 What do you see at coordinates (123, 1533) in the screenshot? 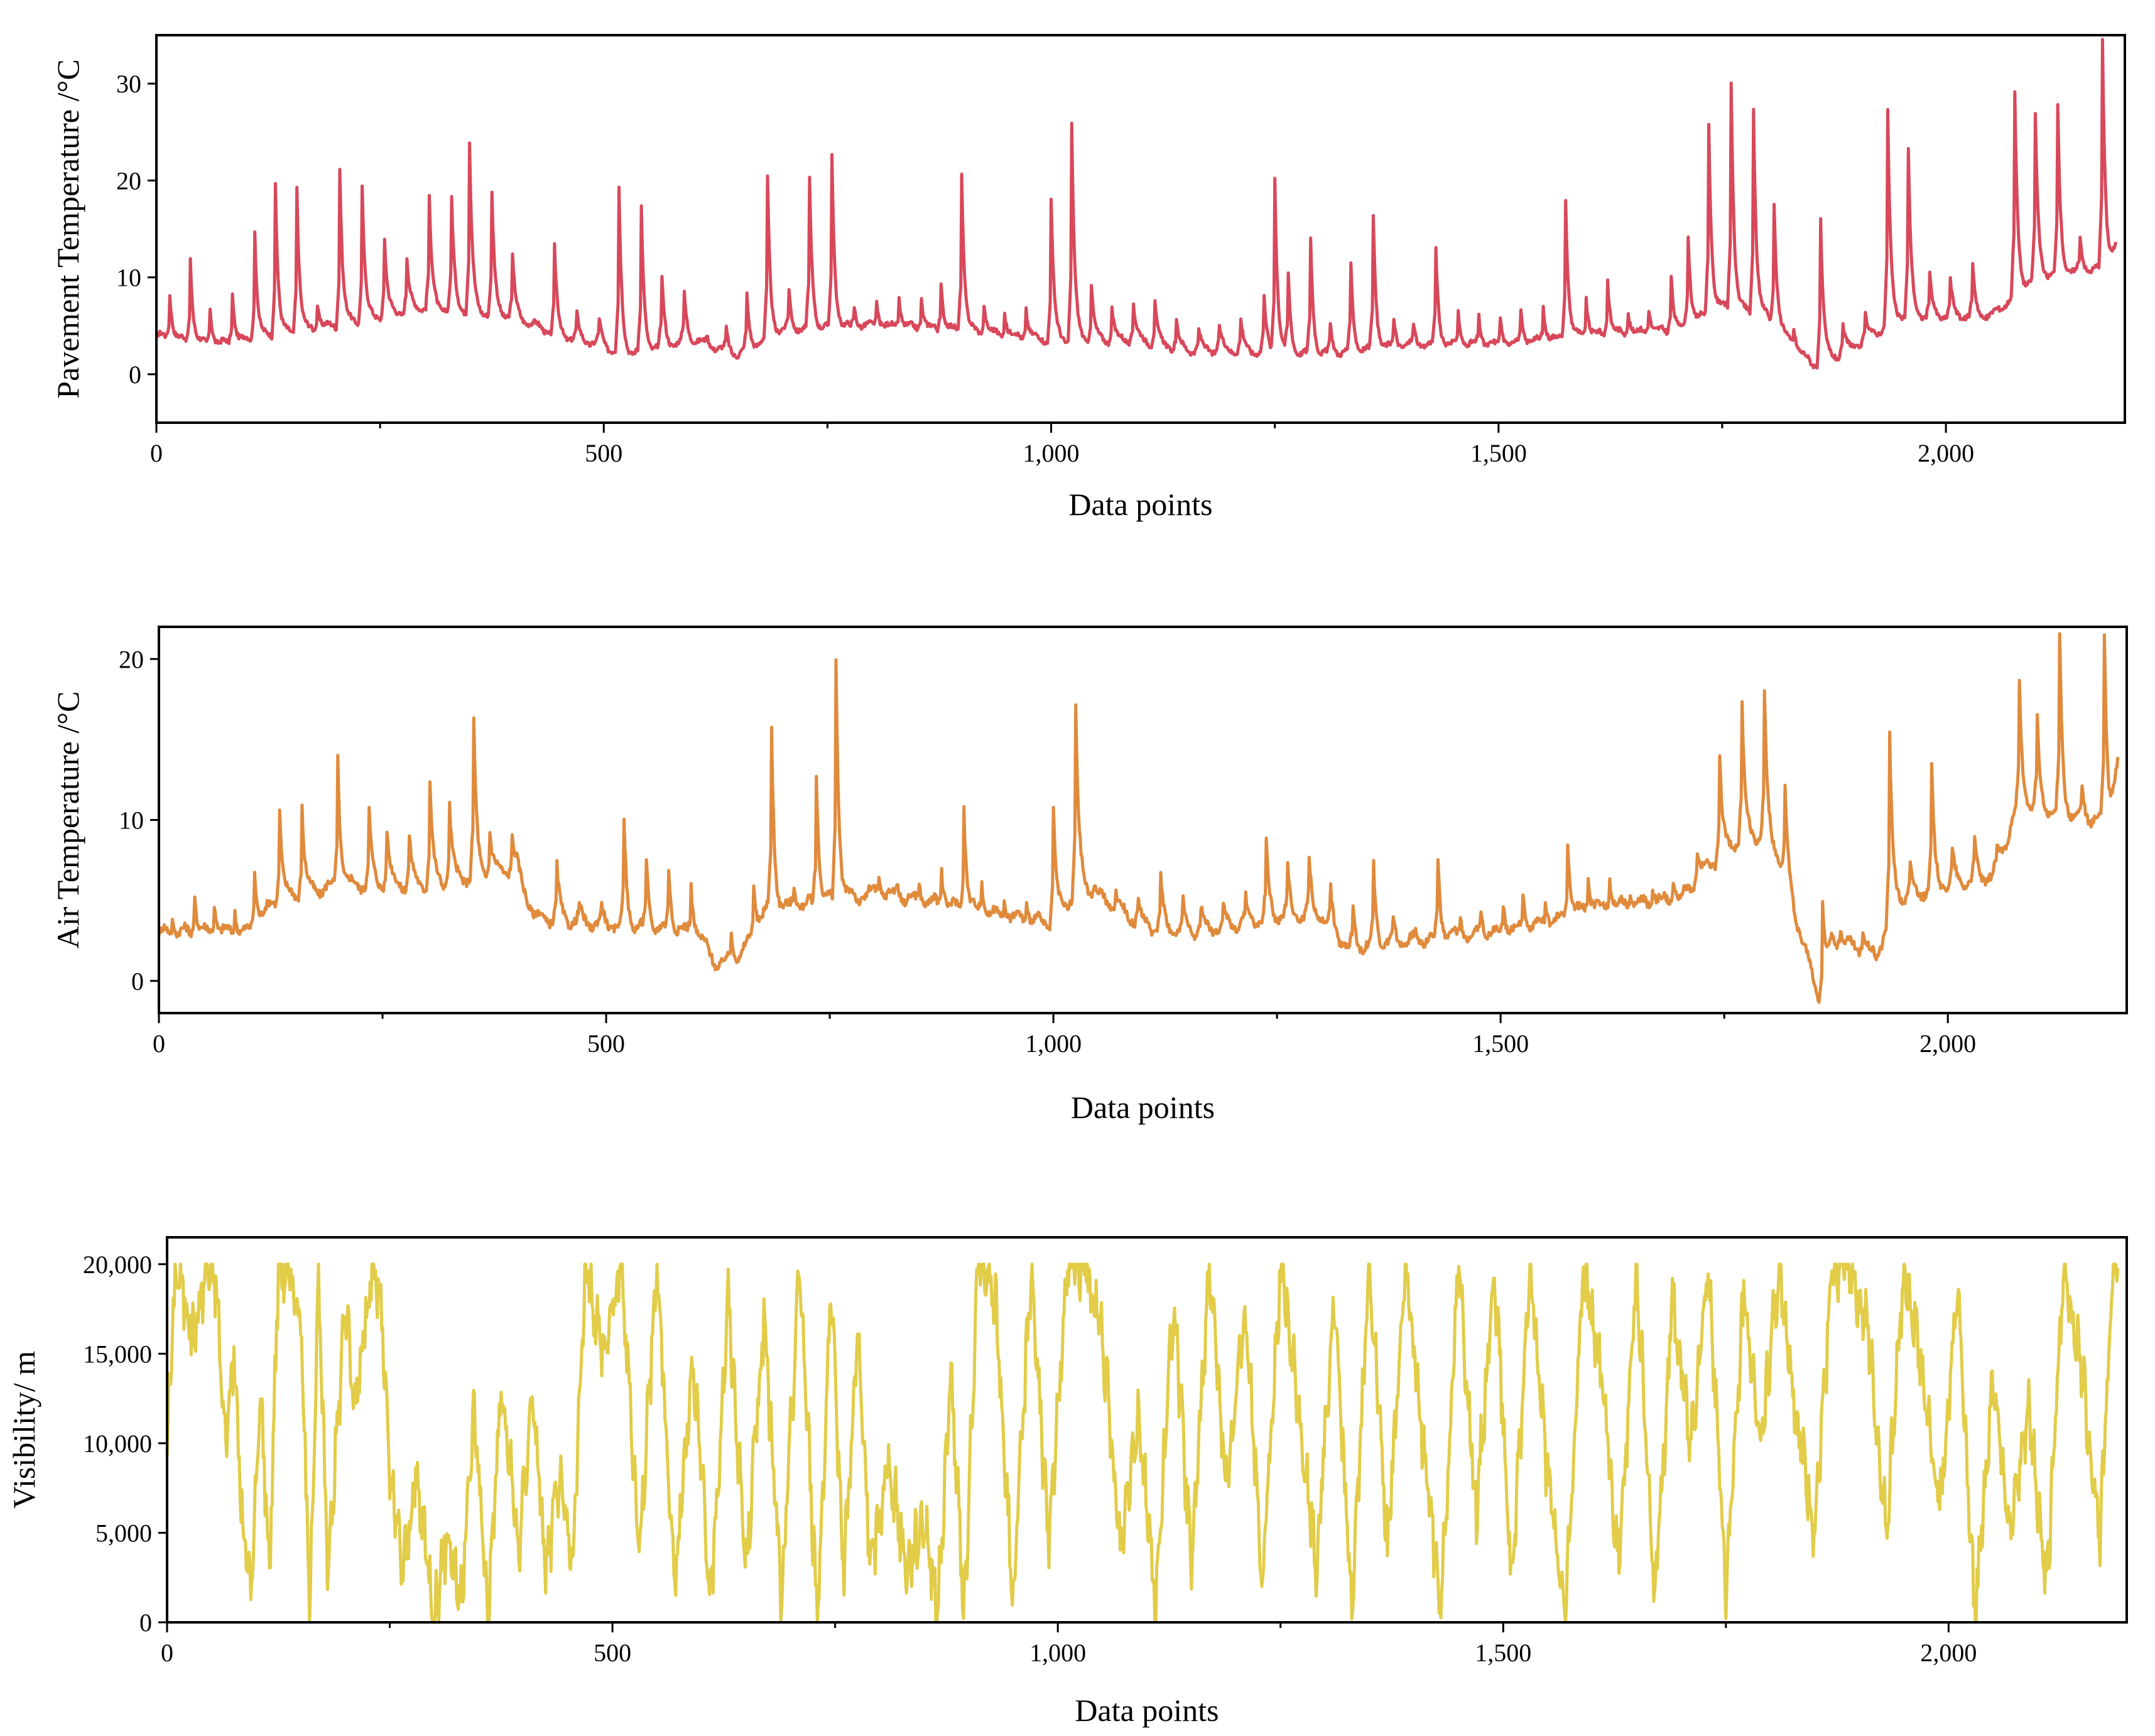
I see `y-tick-label: 5,000` at bounding box center [123, 1533].